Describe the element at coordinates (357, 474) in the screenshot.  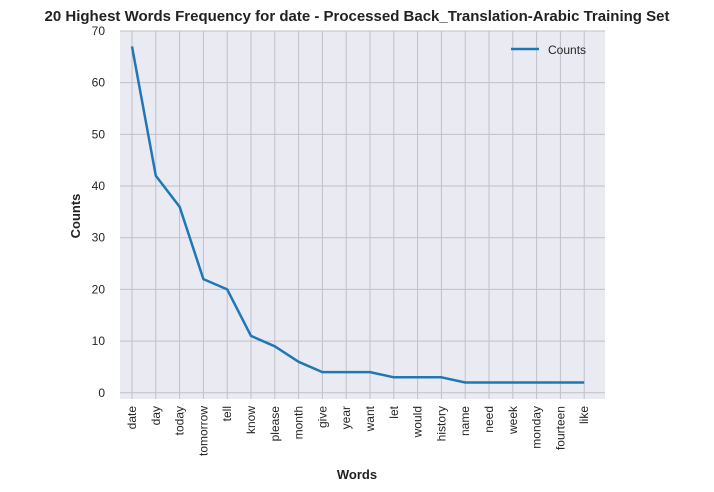
I see `x-axis-label: Words` at that location.